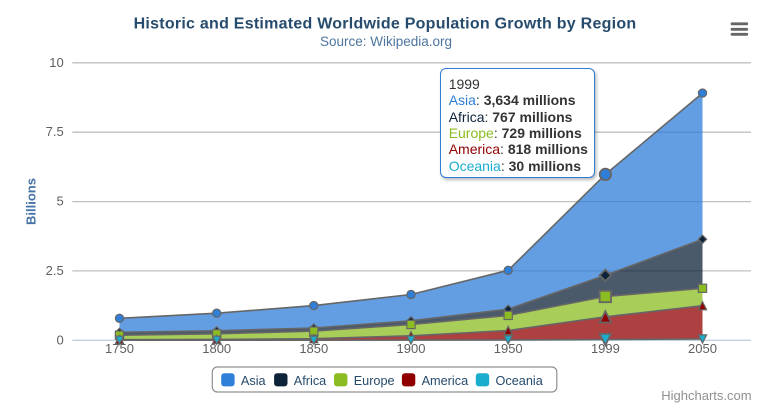 Image resolution: width=769 pixels, height=416 pixels. I want to click on svg-text: Source: Wikipedia.org, so click(386, 41).